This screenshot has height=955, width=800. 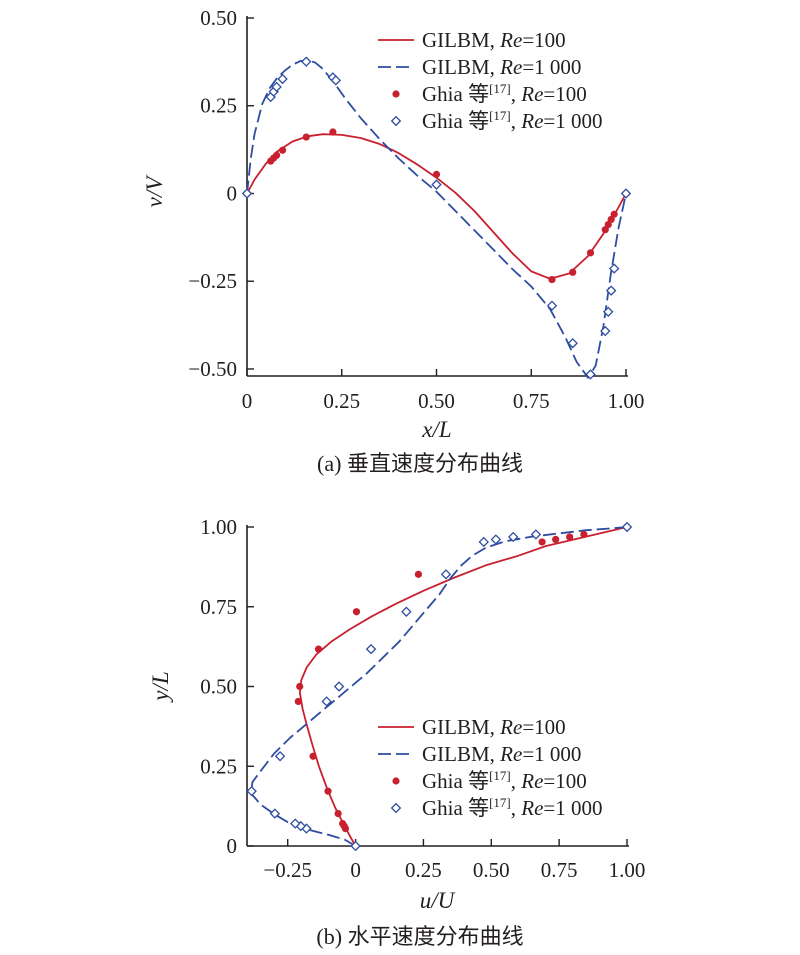 What do you see at coordinates (436, 429) in the screenshot?
I see `x-axis-label: x/L` at bounding box center [436, 429].